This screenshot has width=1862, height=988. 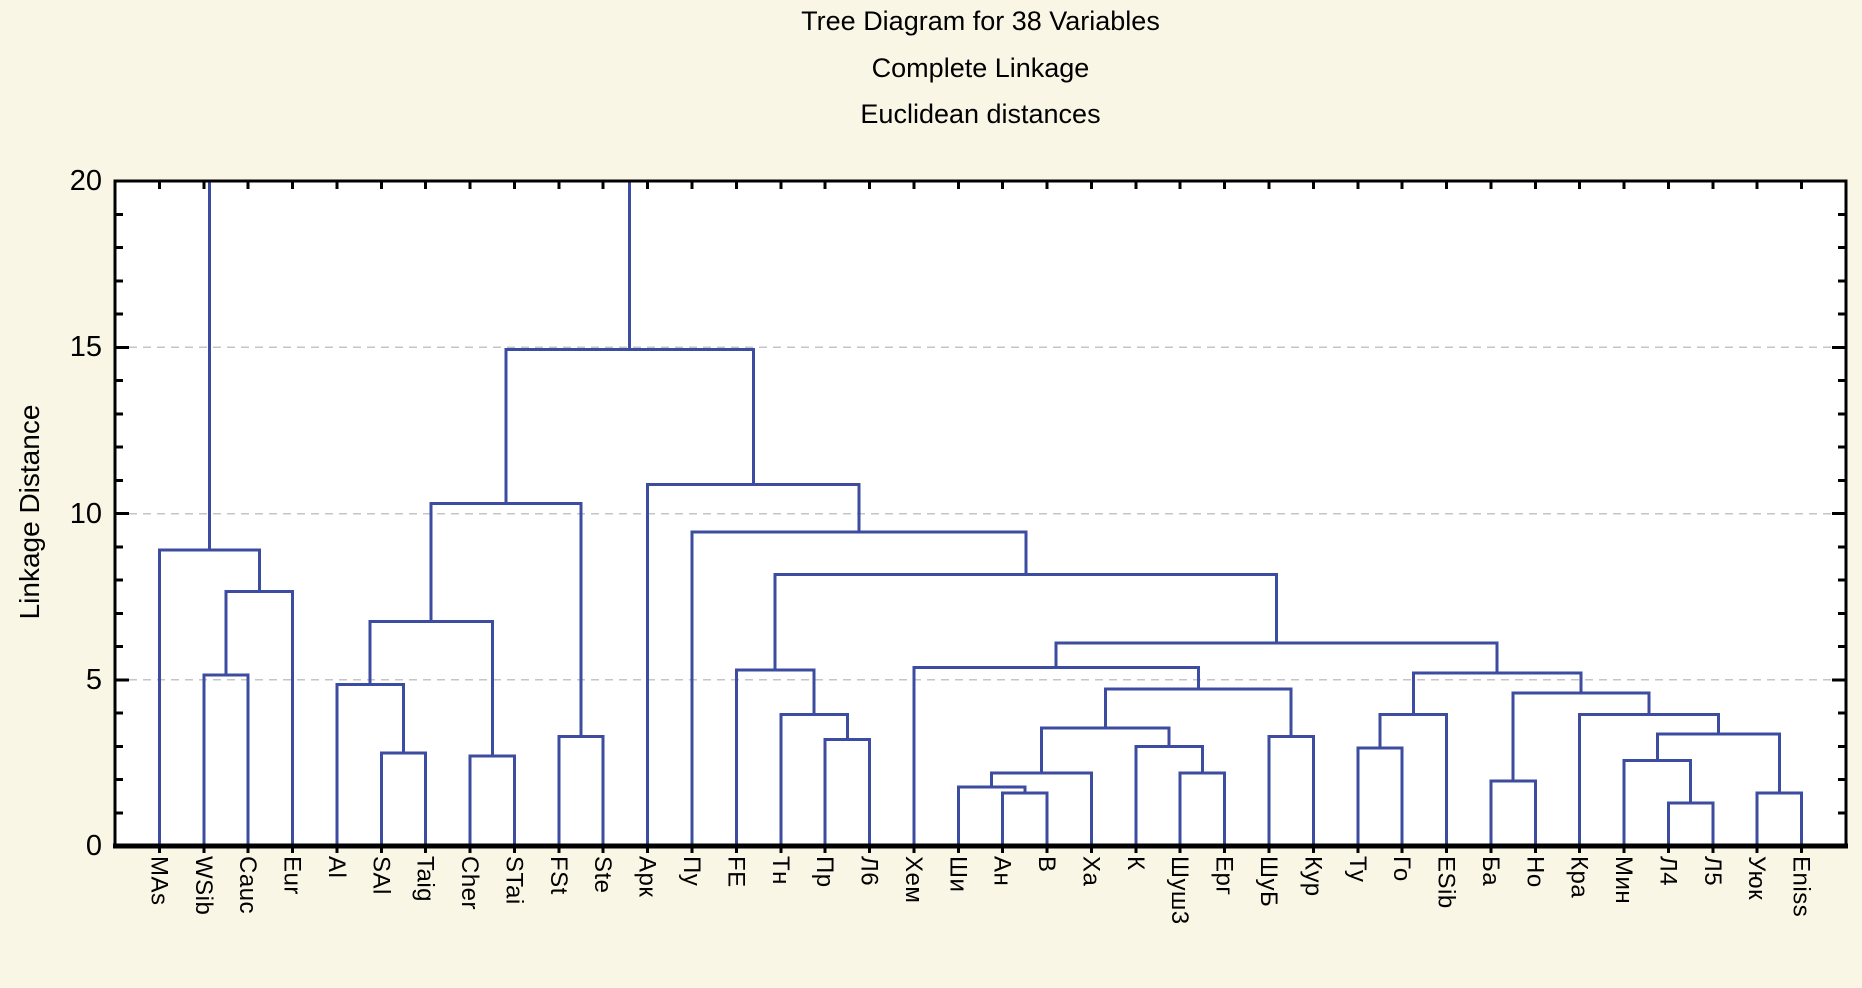 What do you see at coordinates (93, 679) in the screenshot?
I see `y-tick-label: 5` at bounding box center [93, 679].